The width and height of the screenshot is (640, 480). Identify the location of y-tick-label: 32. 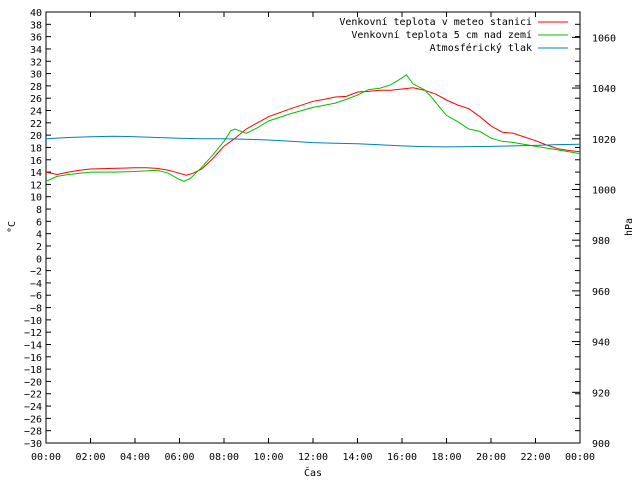
(36, 62).